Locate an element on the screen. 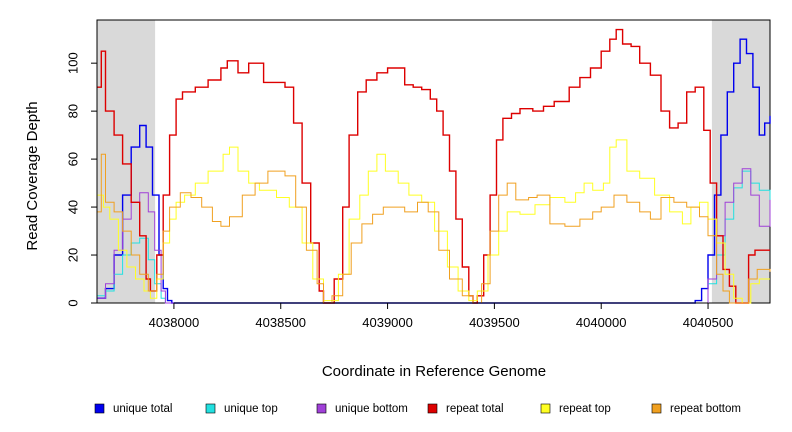 The width and height of the screenshot is (792, 432). legend-label: repeat top is located at coordinates (585, 409).